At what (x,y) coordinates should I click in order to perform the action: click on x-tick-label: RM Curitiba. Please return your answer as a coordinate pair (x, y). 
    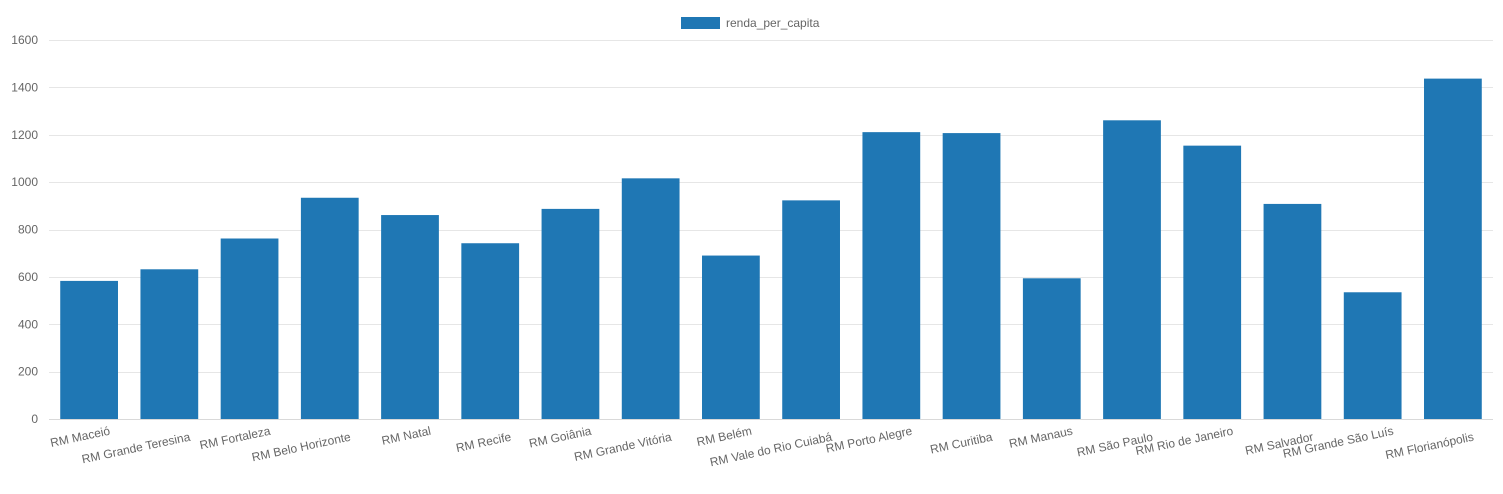
    Looking at the image, I should click on (961, 443).